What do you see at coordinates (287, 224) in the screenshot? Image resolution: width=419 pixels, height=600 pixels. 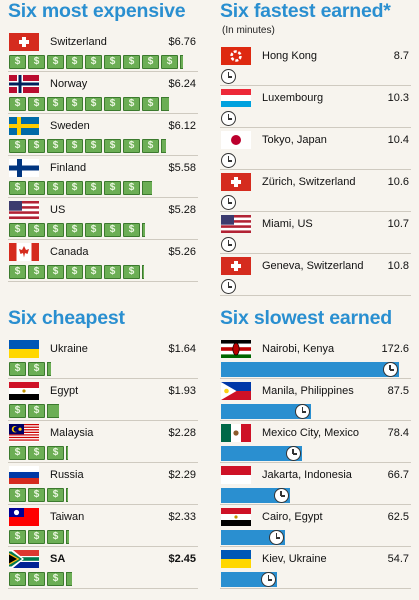 I see `row-name: Miami, US` at bounding box center [287, 224].